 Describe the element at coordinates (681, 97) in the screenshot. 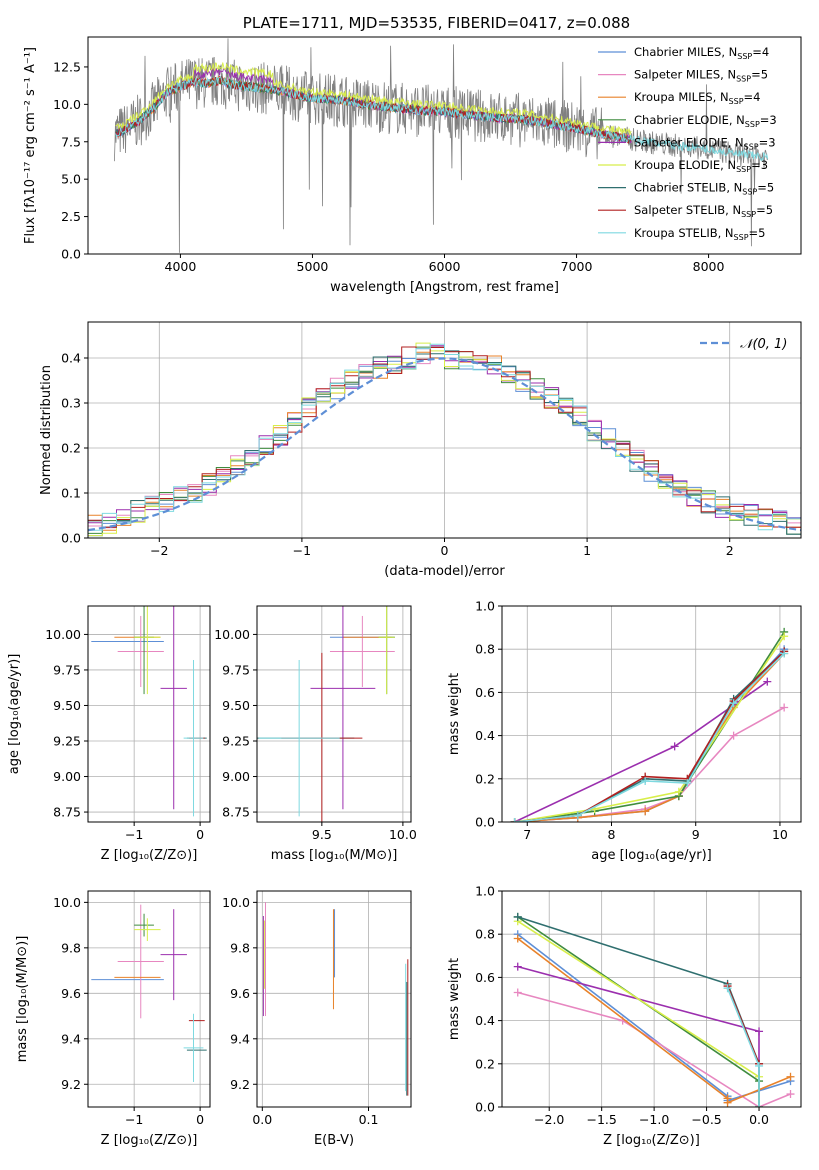

I see `legend-entry-name: Kroupa MILES, N` at that location.